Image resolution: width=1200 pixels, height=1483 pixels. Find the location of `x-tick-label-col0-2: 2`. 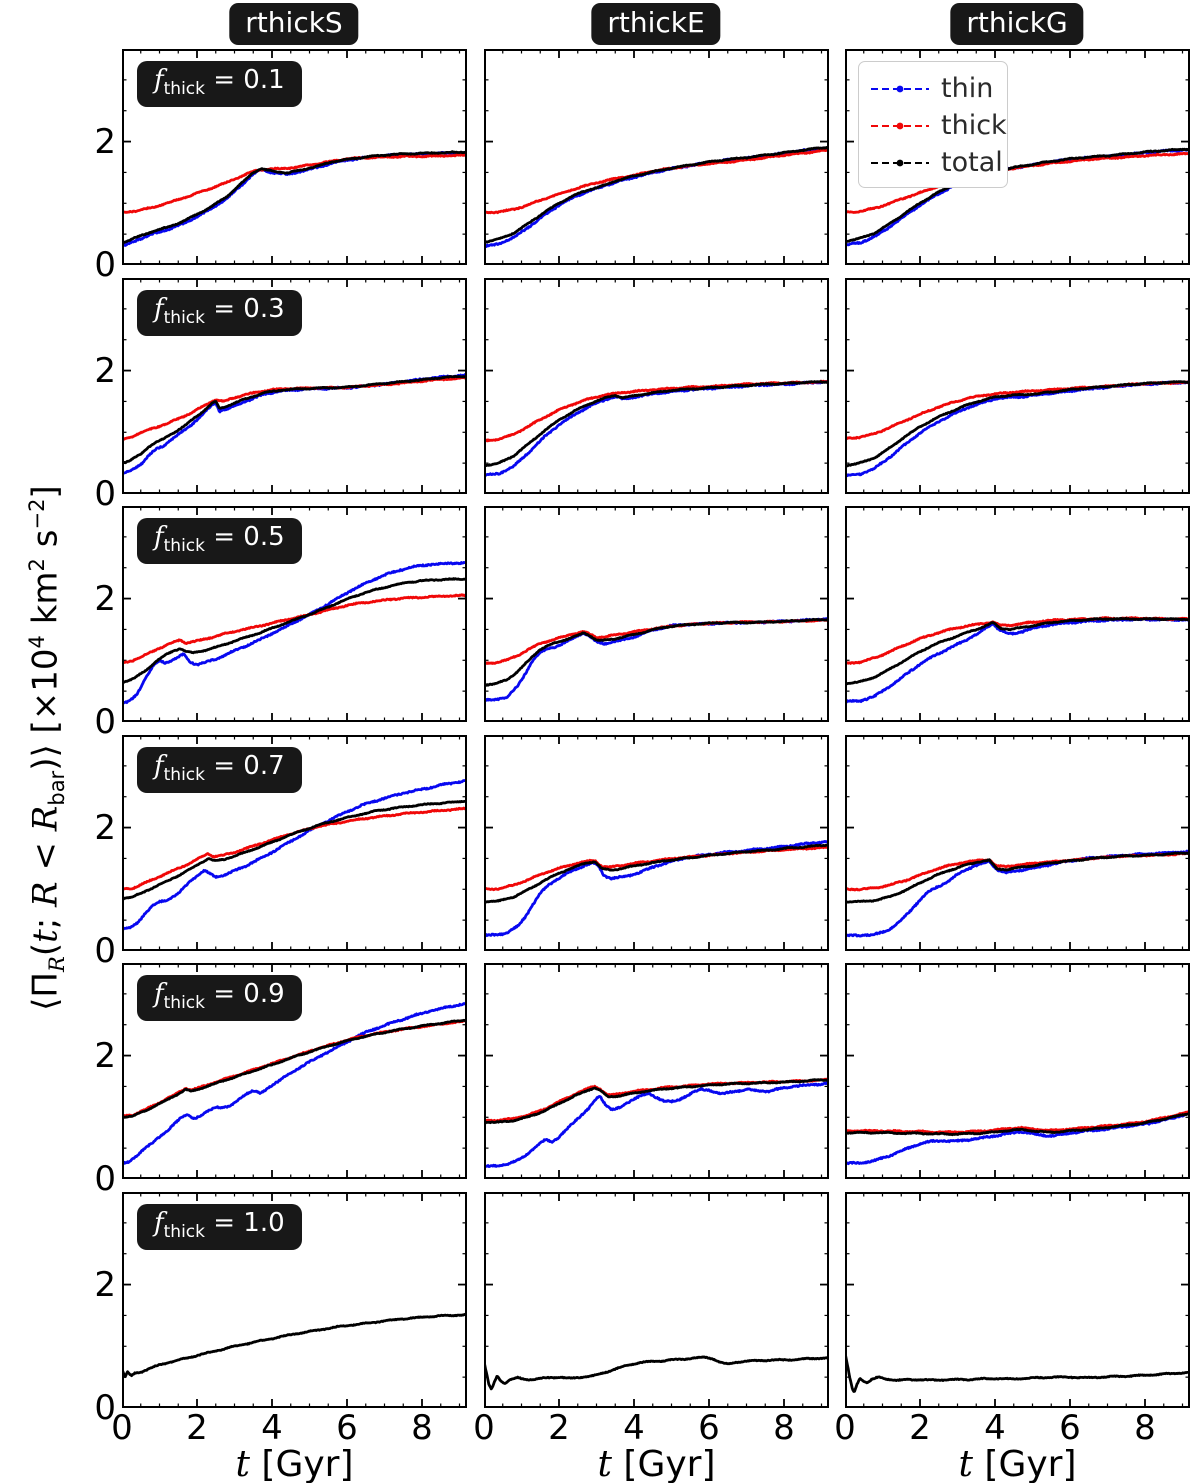

x-tick-label-col0-2: 2 is located at coordinates (197, 1428).